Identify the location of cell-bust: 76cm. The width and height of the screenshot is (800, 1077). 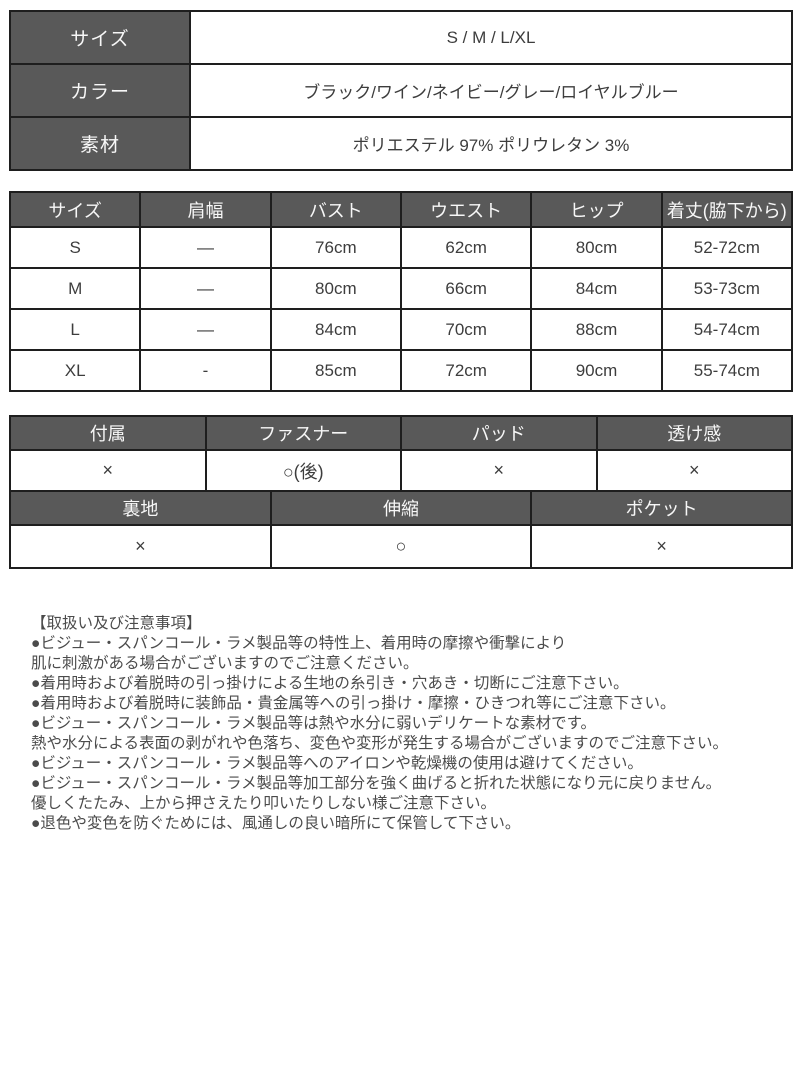
(335, 247).